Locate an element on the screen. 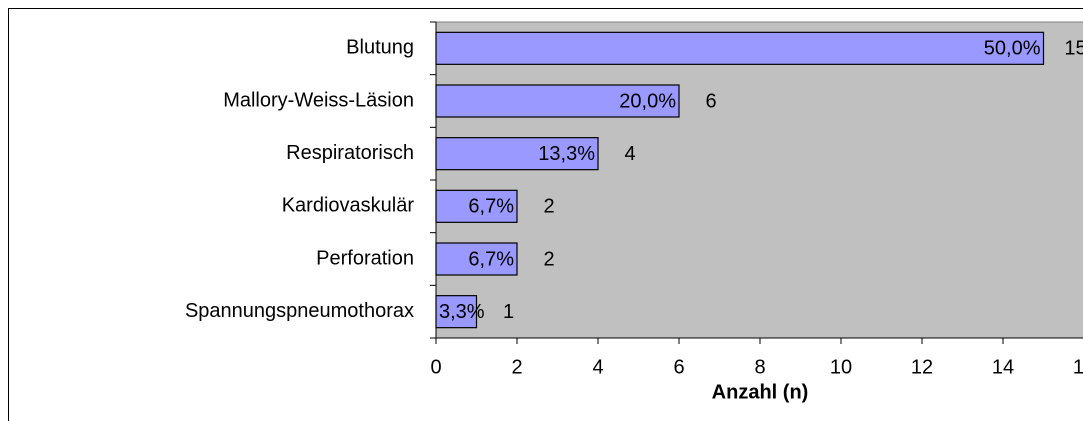 The image size is (1083, 421). y-tick-label: Kardiovaskulär is located at coordinates (348, 206).